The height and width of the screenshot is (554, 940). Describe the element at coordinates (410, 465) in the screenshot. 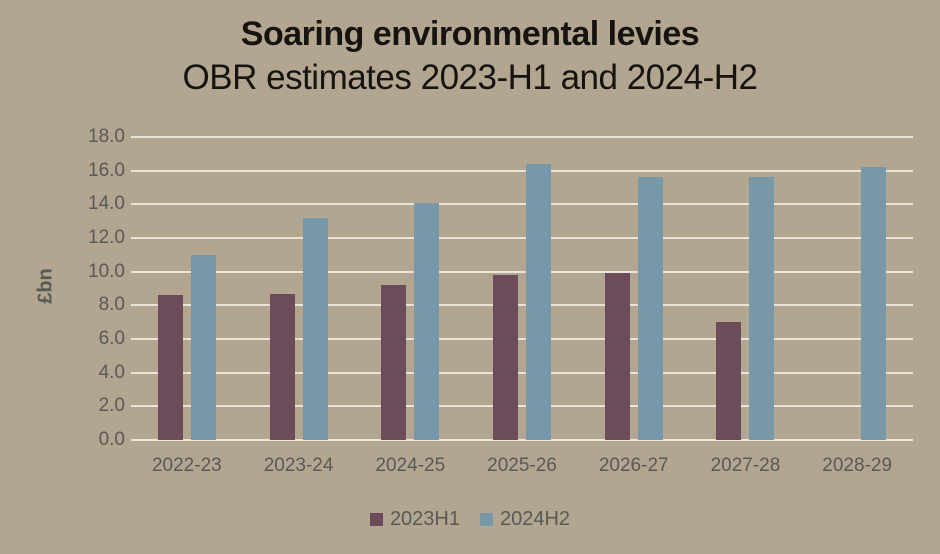

I see `x-axis-label: 2024-25` at that location.